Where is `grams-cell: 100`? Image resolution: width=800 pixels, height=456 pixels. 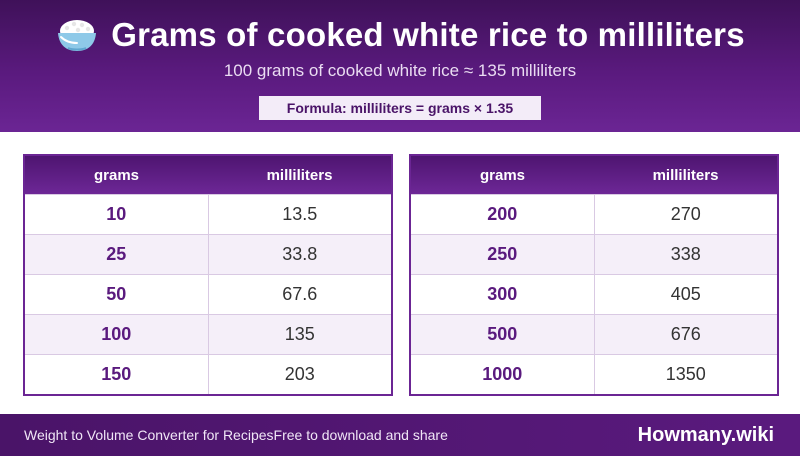 grams-cell: 100 is located at coordinates (117, 334).